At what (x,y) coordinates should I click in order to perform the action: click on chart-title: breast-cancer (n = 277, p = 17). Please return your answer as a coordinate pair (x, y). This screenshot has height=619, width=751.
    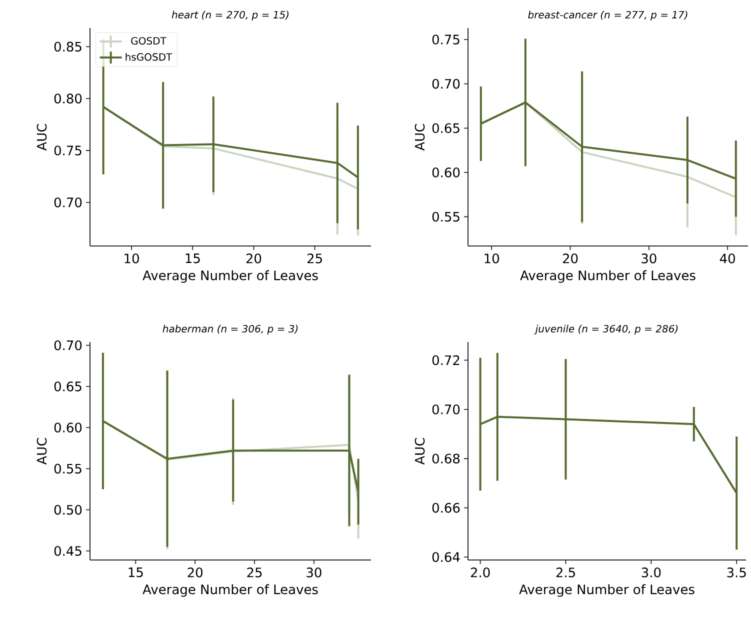
    Looking at the image, I should click on (608, 15).